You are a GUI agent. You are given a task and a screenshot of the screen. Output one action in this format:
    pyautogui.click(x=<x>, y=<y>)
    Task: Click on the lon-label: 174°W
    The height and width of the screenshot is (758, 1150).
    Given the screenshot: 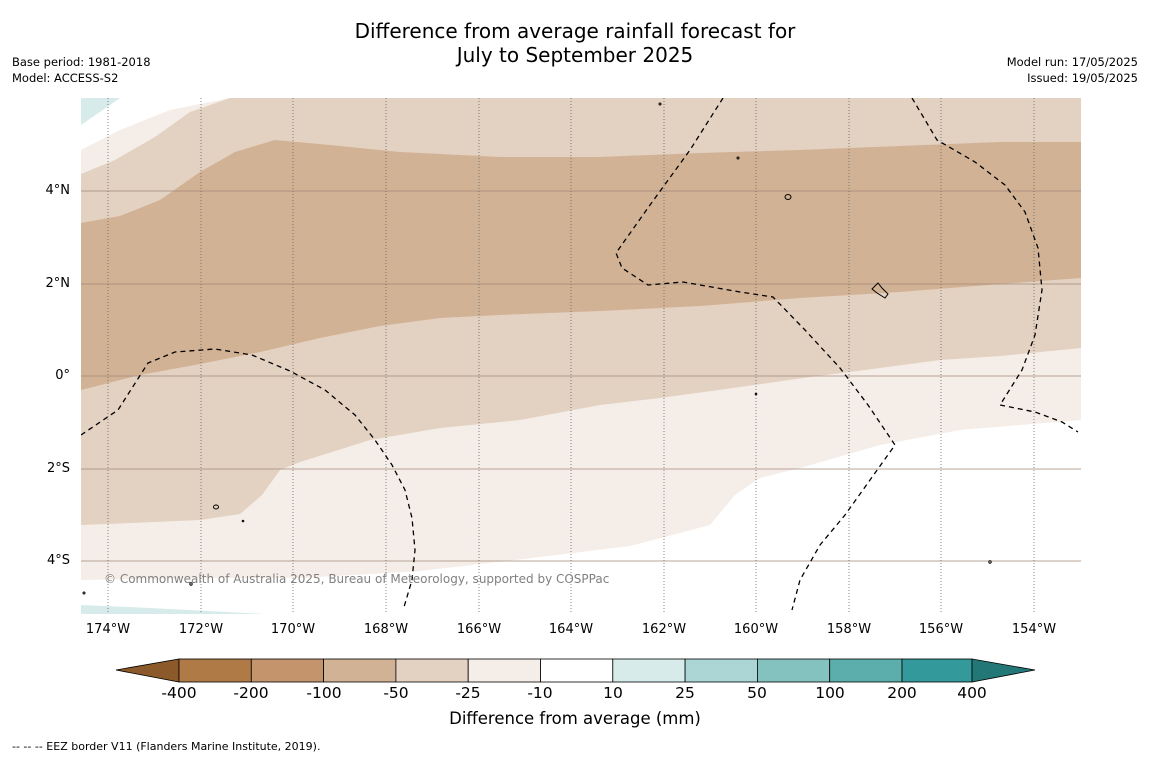 What is the action you would take?
    pyautogui.click(x=108, y=629)
    